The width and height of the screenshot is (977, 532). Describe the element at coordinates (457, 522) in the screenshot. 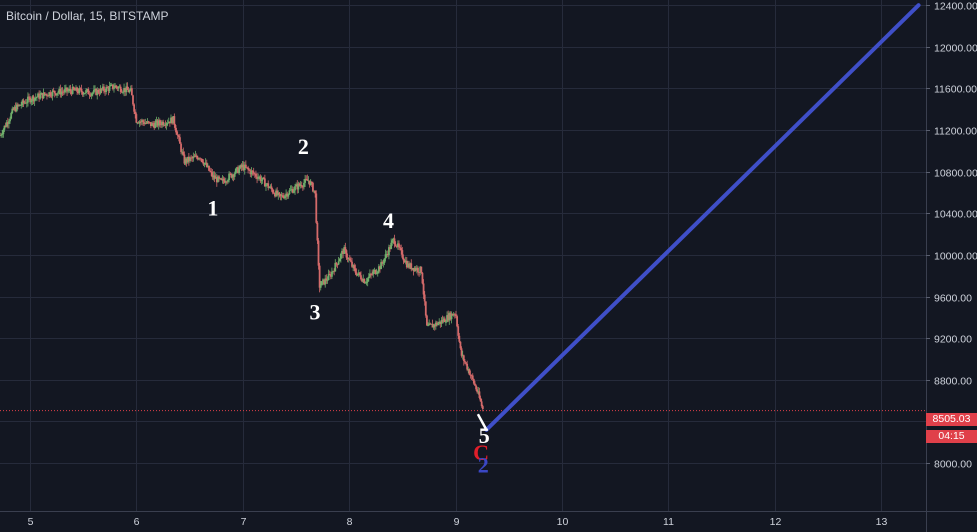

I see `x-tick-label: 9` at that location.